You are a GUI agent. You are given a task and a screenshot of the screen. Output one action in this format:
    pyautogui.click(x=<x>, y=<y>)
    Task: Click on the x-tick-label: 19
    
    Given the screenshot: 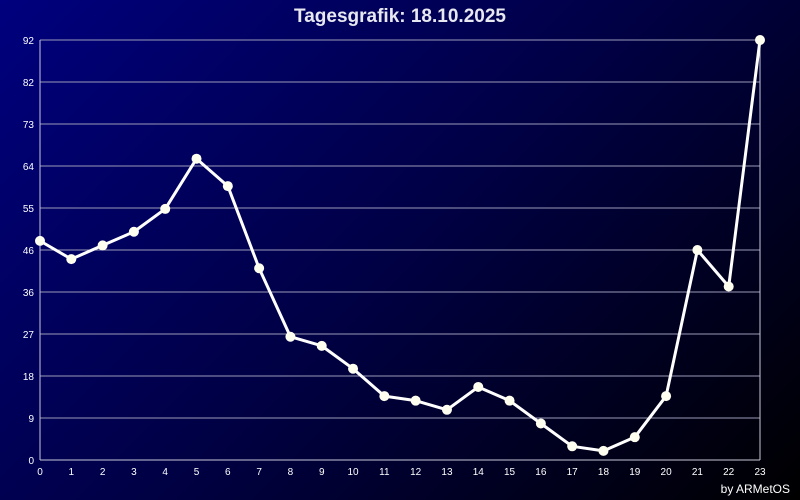 What is the action you would take?
    pyautogui.click(x=635, y=472)
    